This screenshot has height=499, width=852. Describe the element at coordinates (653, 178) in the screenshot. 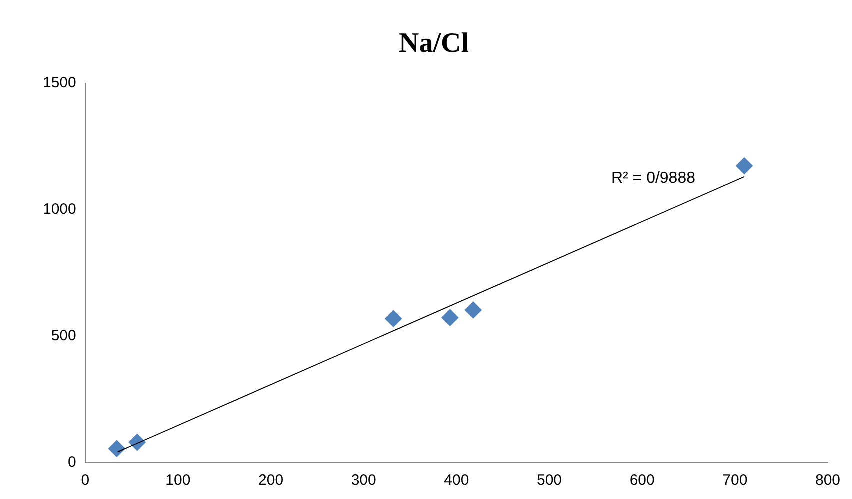

I see `annotation: R² = 0/9888` at that location.